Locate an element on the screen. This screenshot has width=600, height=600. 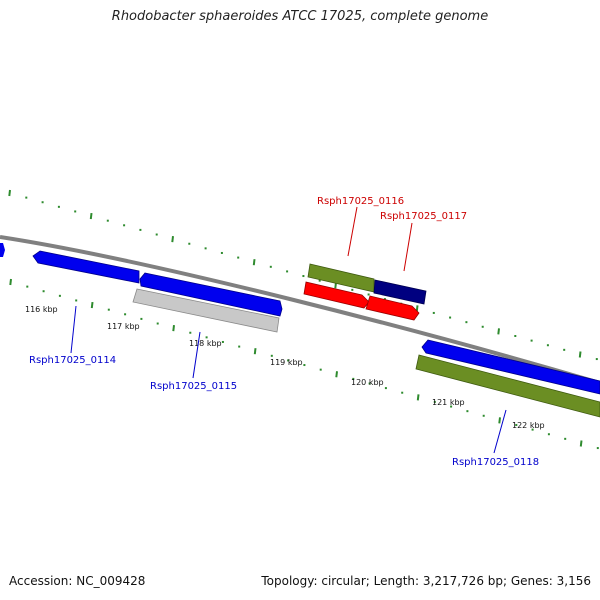
gene-arrow-partial-left is located at coordinates (2, 250).